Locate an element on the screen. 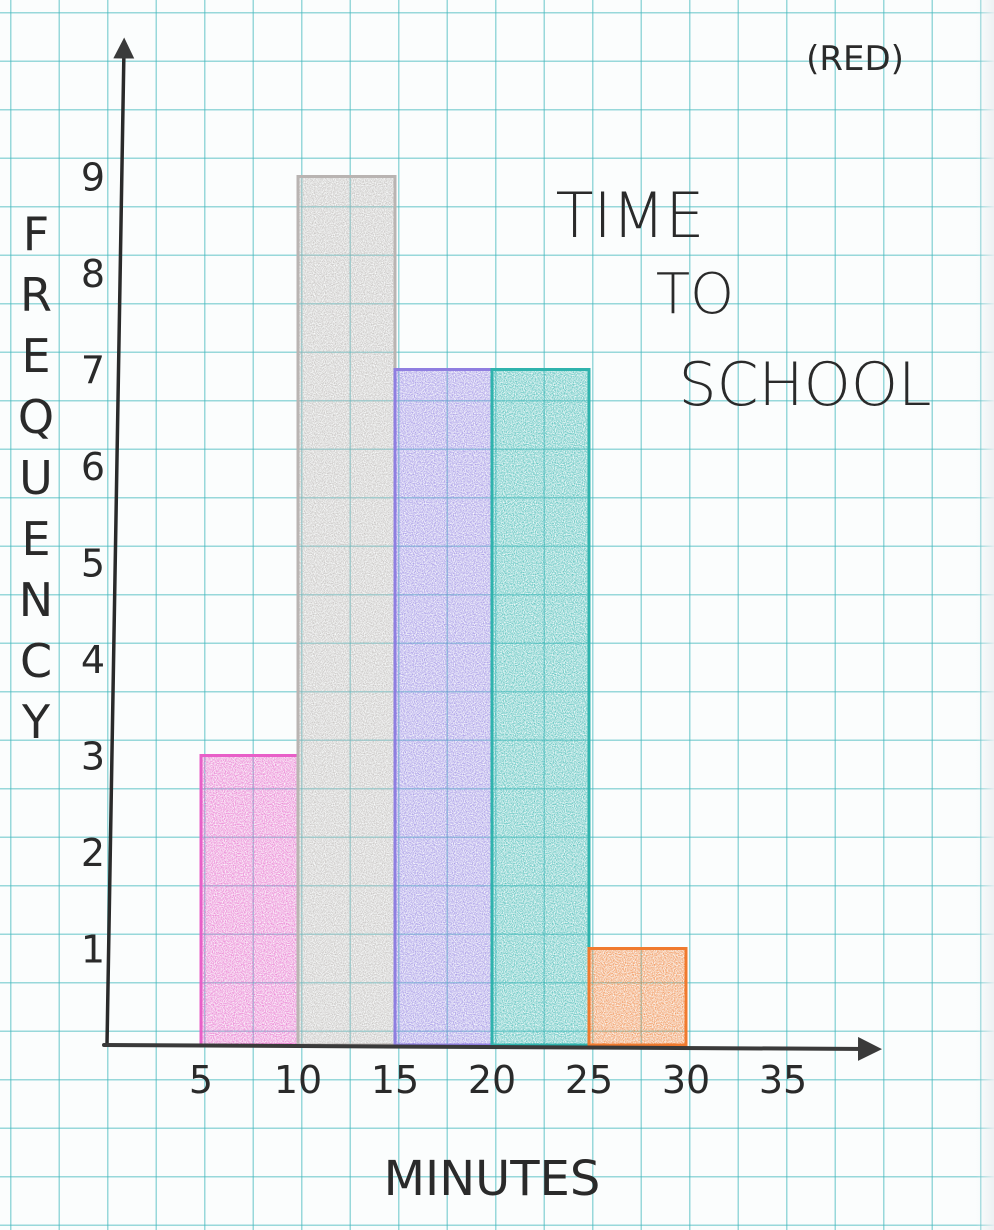  y-tick-label: 3 is located at coordinates (93, 757).